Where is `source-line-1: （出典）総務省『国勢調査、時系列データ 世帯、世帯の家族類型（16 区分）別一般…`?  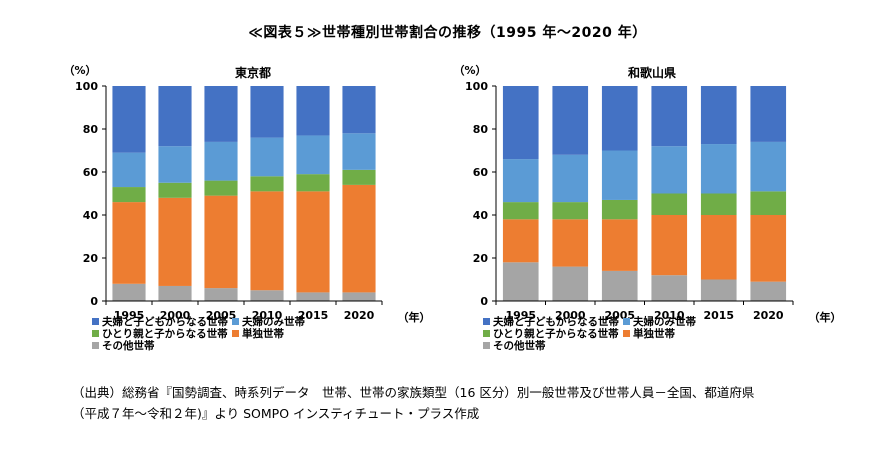 source-line-1: （出典）総務省『国勢調査、時系列データ 世帯、世帯の家族類型（16 区分）別一般… is located at coordinates (413, 392).